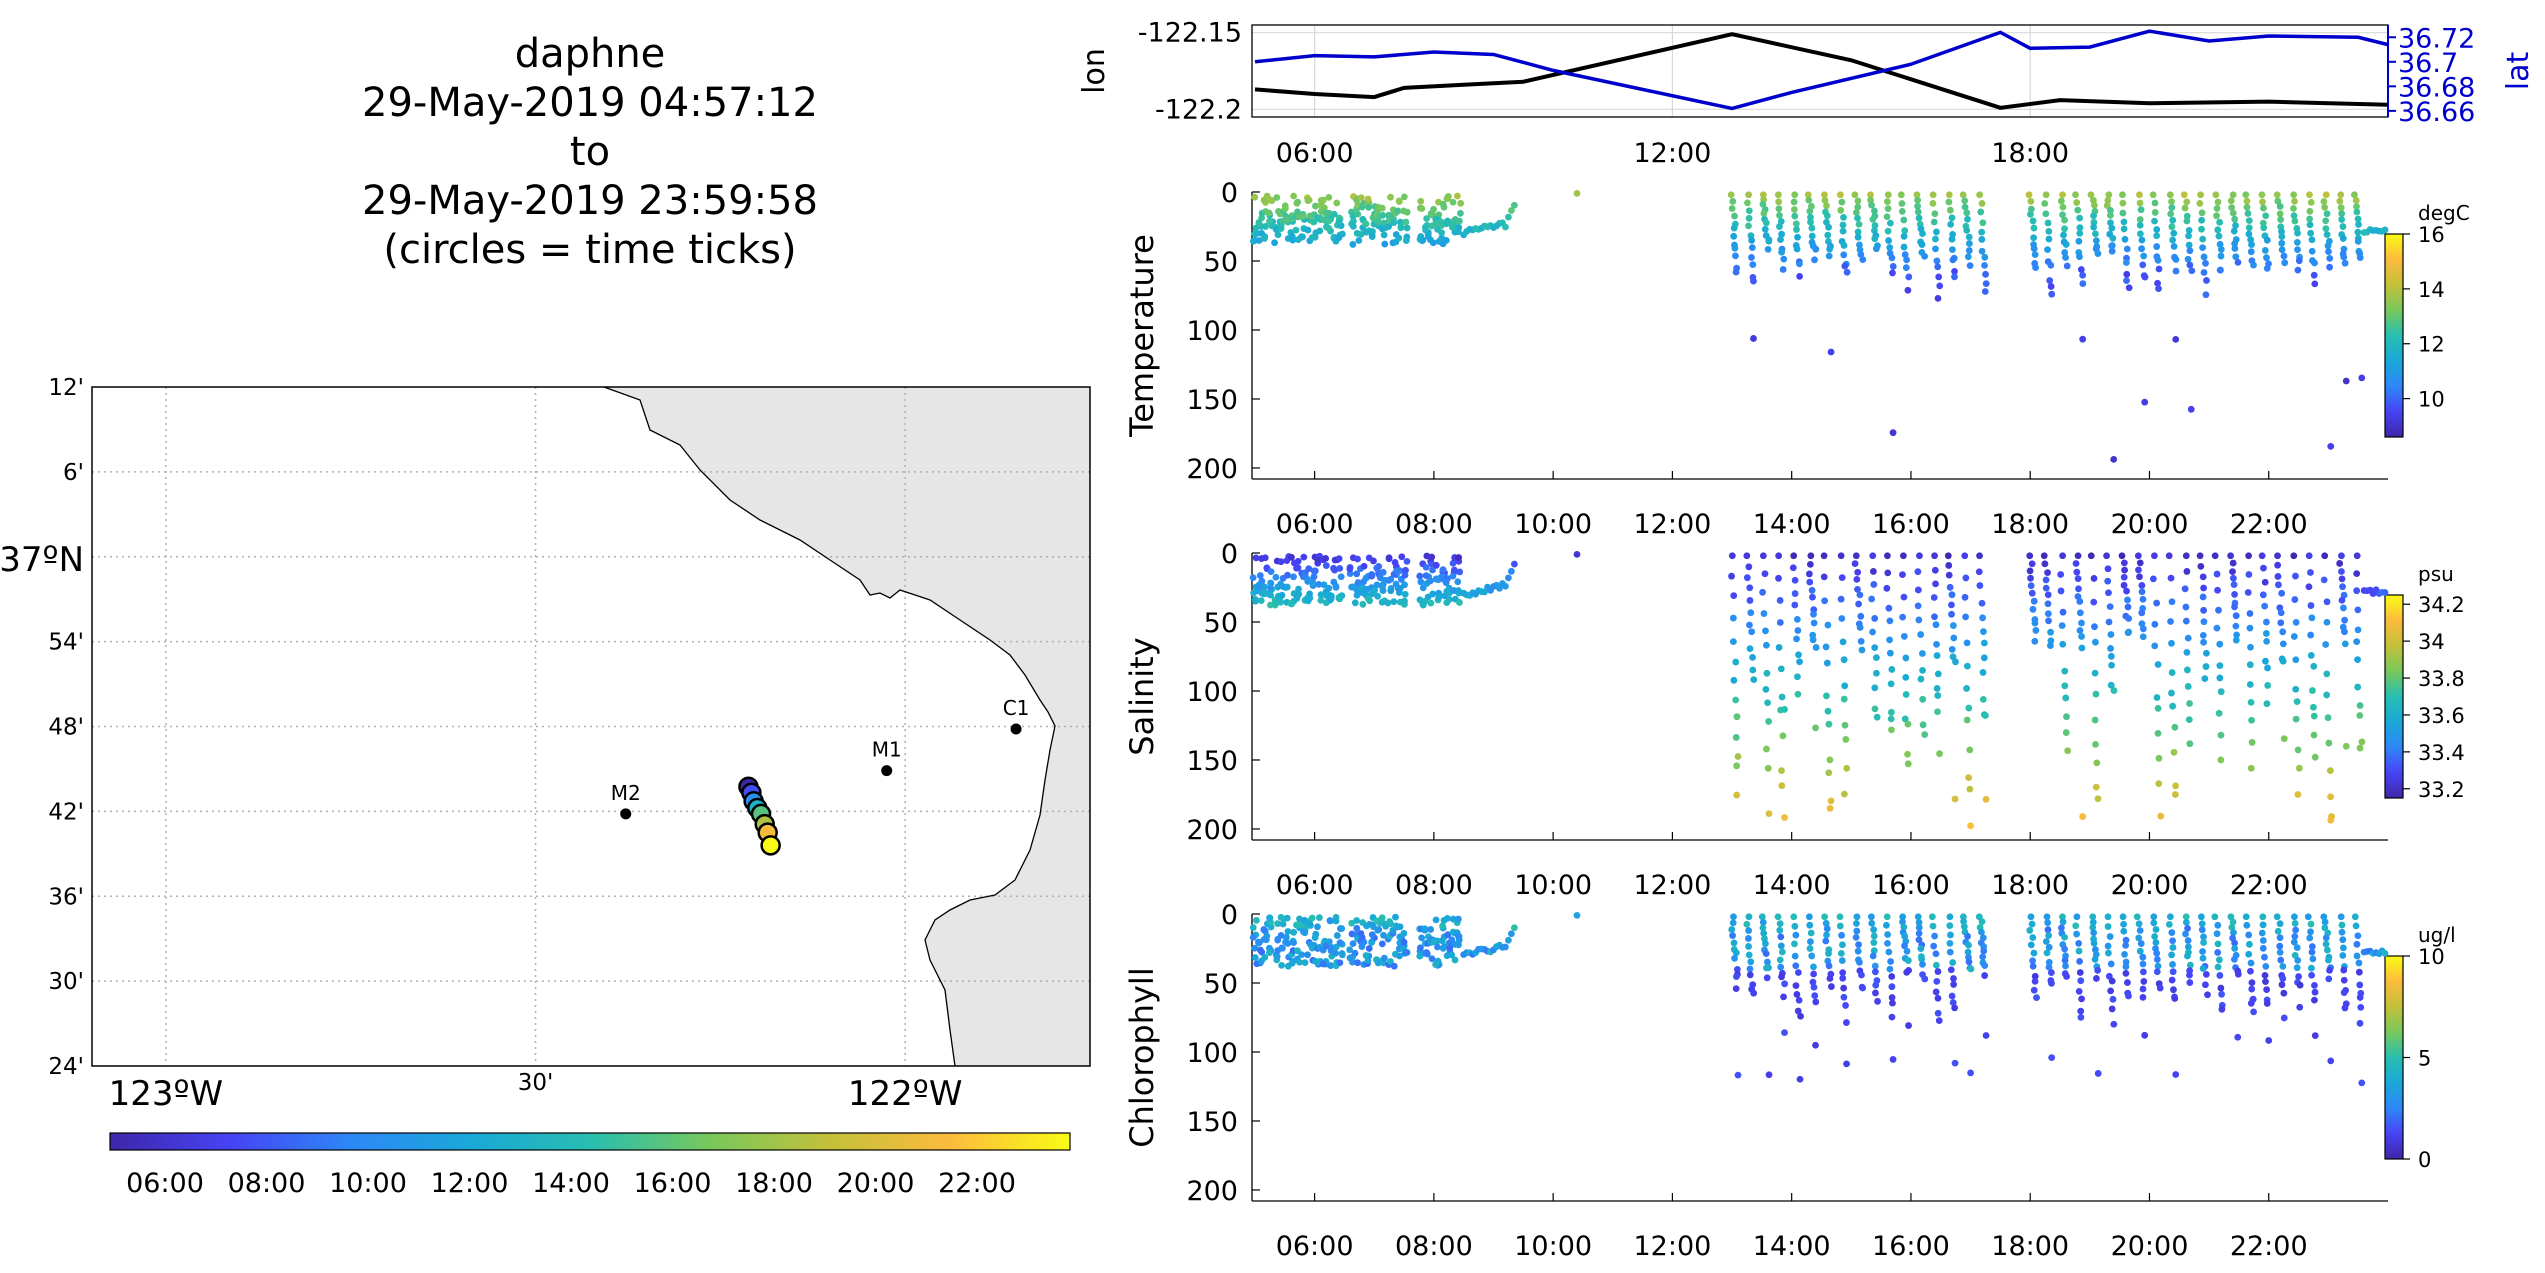 This screenshot has width=2545, height=1273. Describe the element at coordinates (2150, 1246) in the screenshot. I see `chlorophyll-x-tick-label: 20:00` at that location.